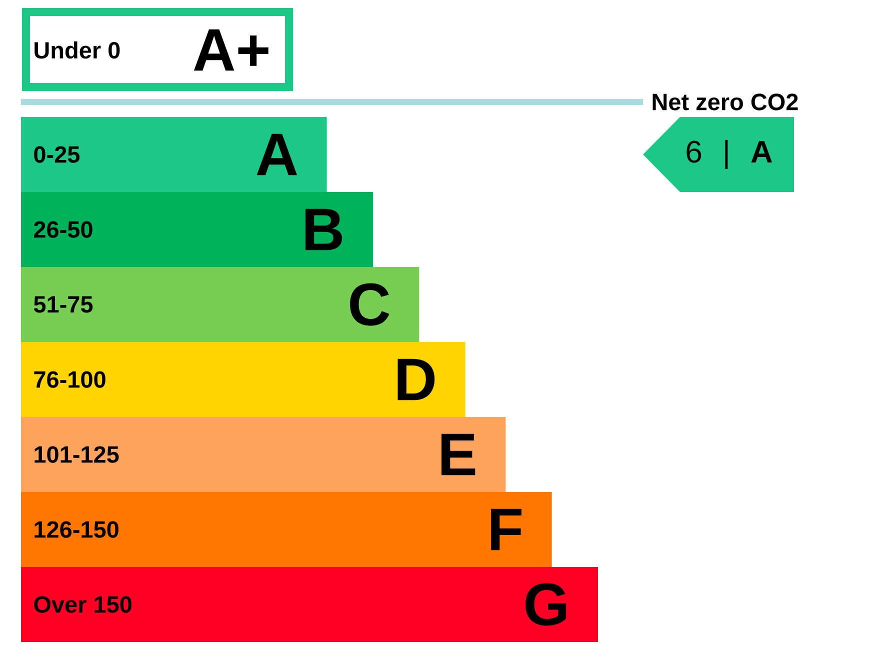 Image resolution: width=887 pixels, height=657 pixels. Describe the element at coordinates (370, 304) in the screenshot. I see `annotation: C` at that location.